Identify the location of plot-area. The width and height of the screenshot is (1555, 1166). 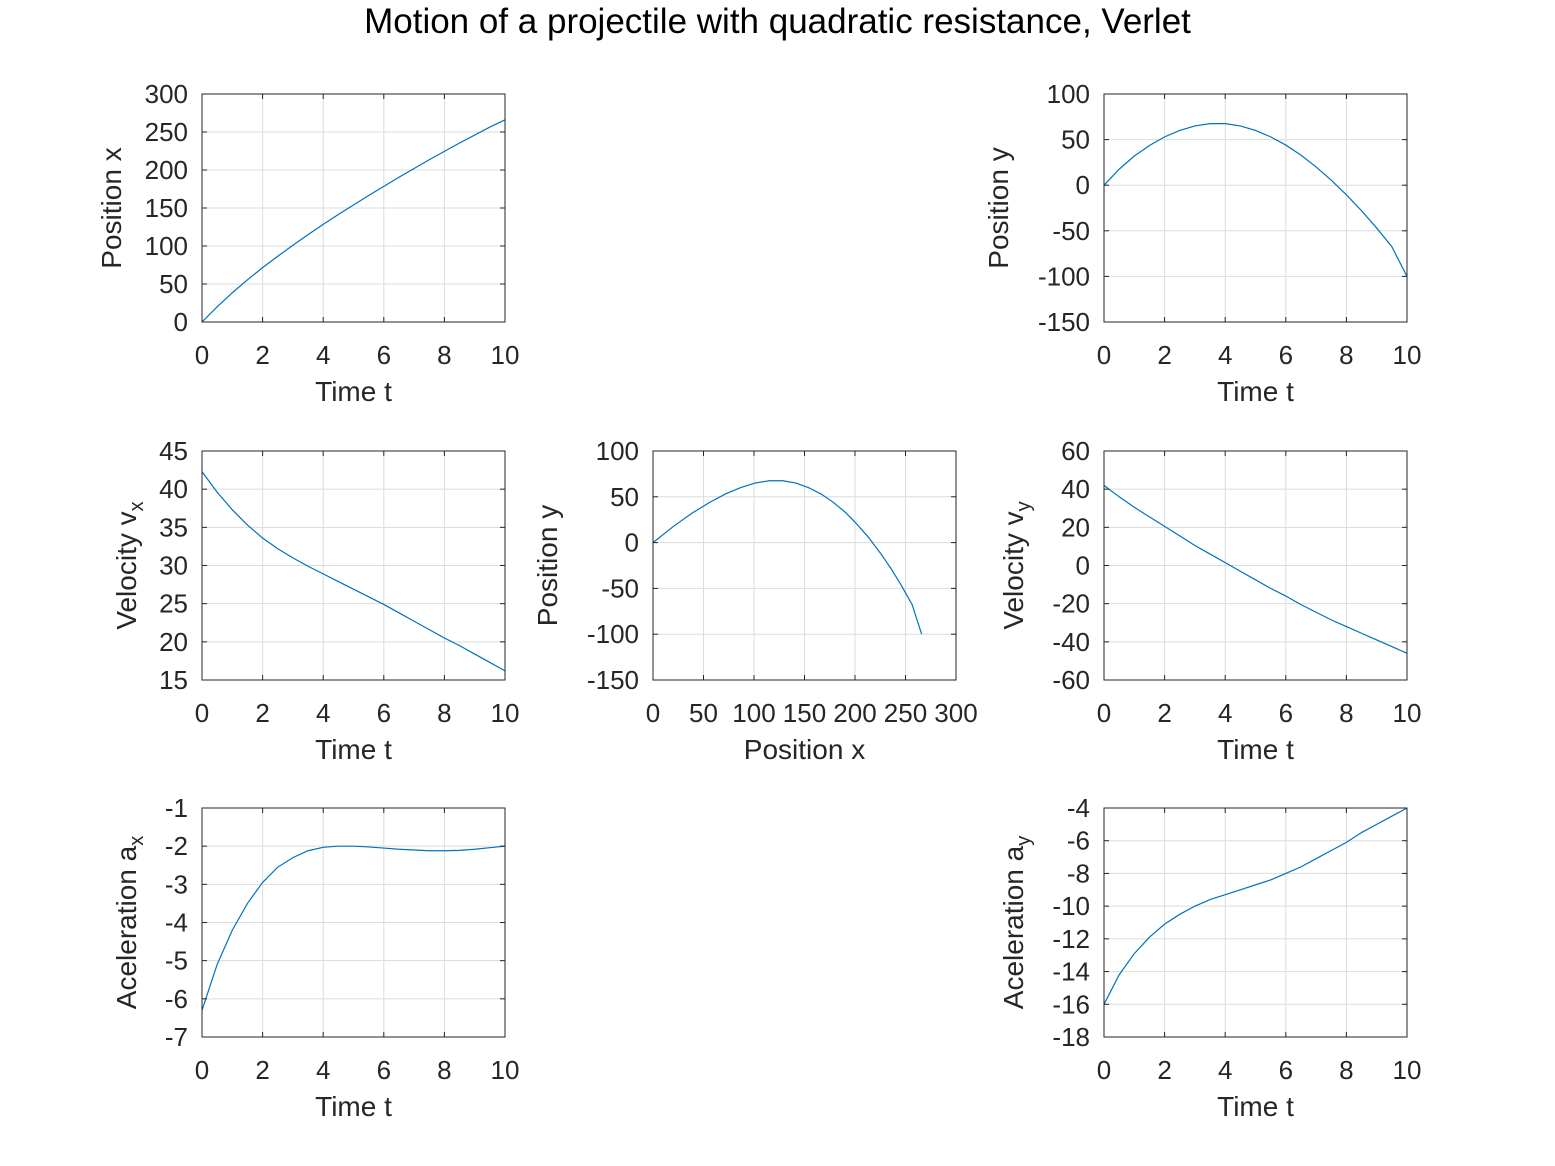
(1255, 922).